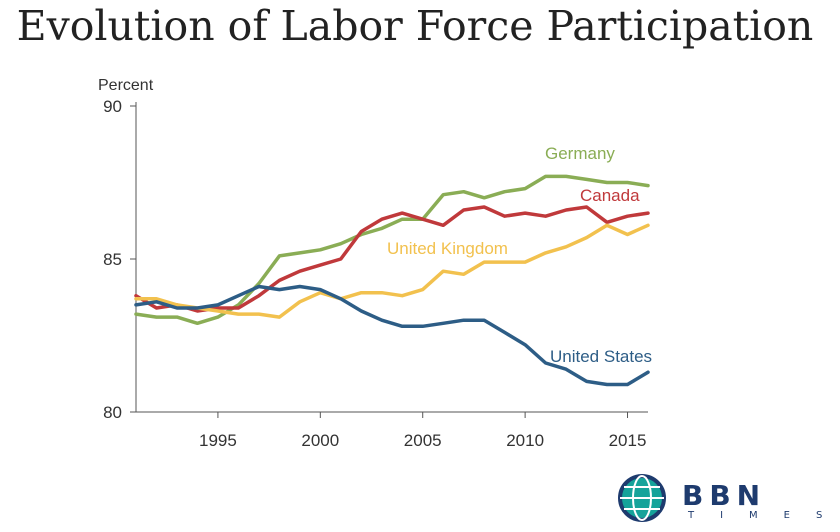  What do you see at coordinates (447, 248) in the screenshot?
I see `series-label-united-kingdom: United Kingdom` at bounding box center [447, 248].